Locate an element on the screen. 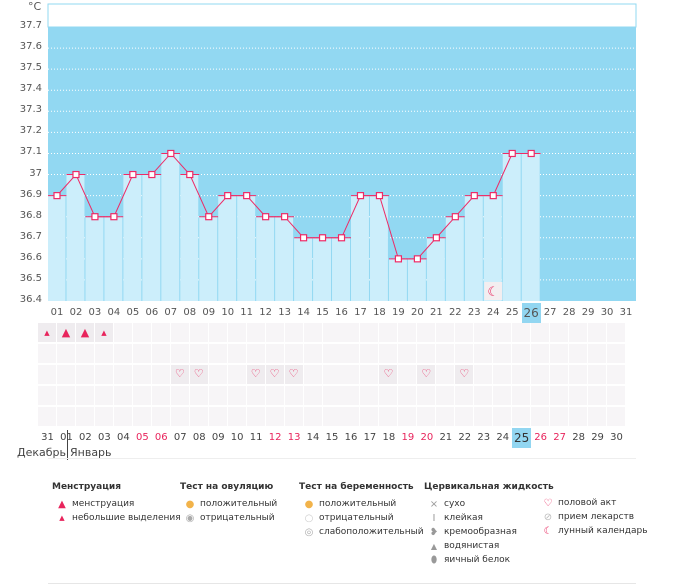  date-label: 06 is located at coordinates (161, 437).